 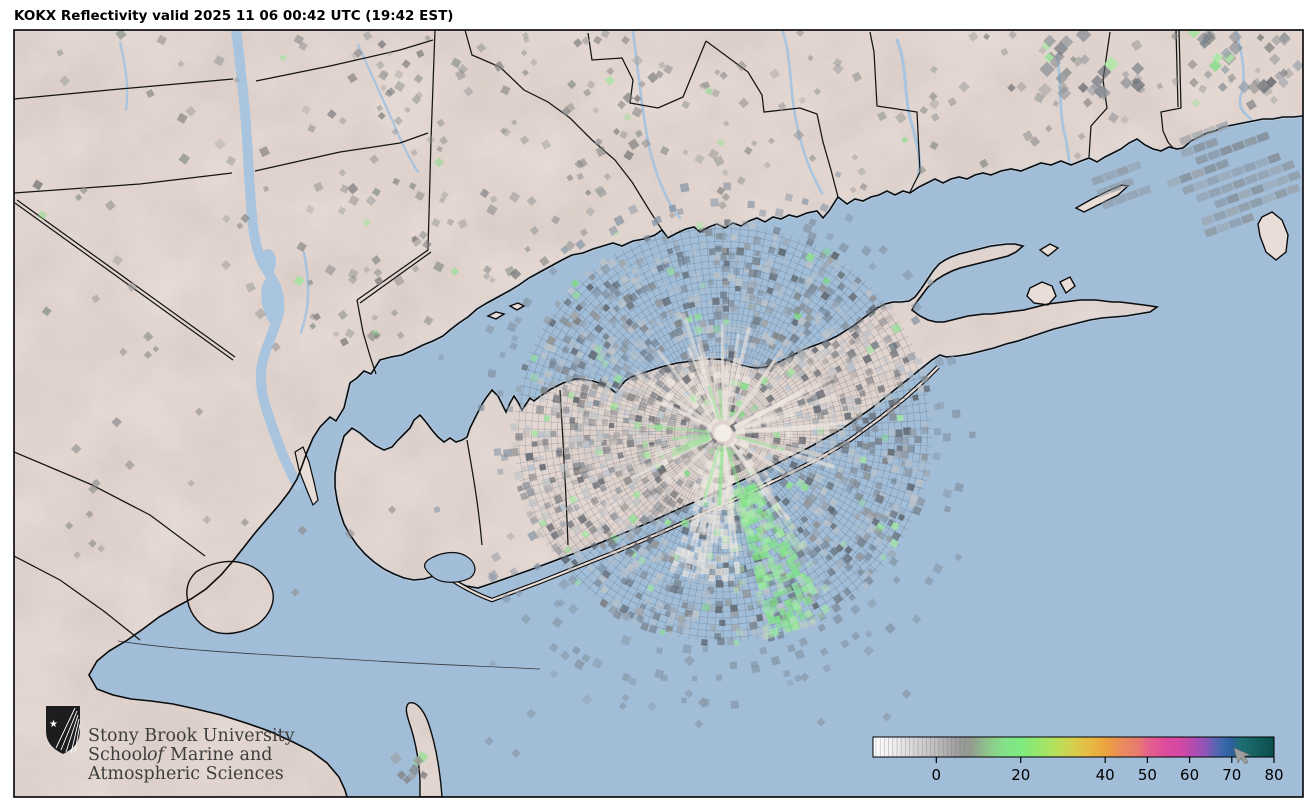 I want to click on colorbar-tick-label: 50, so click(x=1147, y=775).